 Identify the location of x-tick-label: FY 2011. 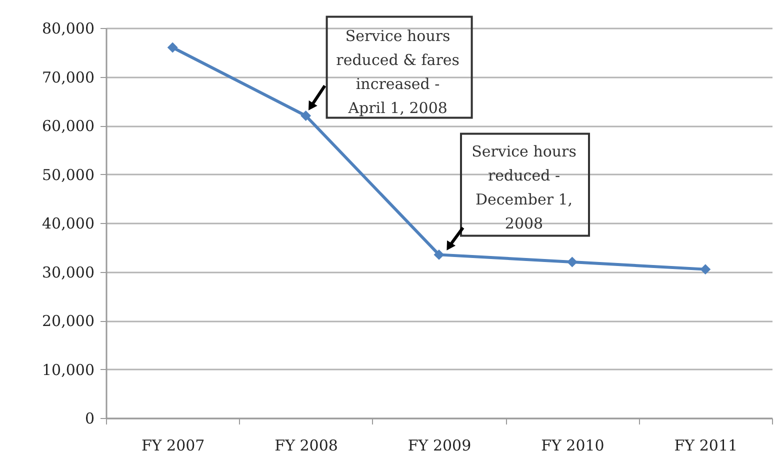
(706, 445).